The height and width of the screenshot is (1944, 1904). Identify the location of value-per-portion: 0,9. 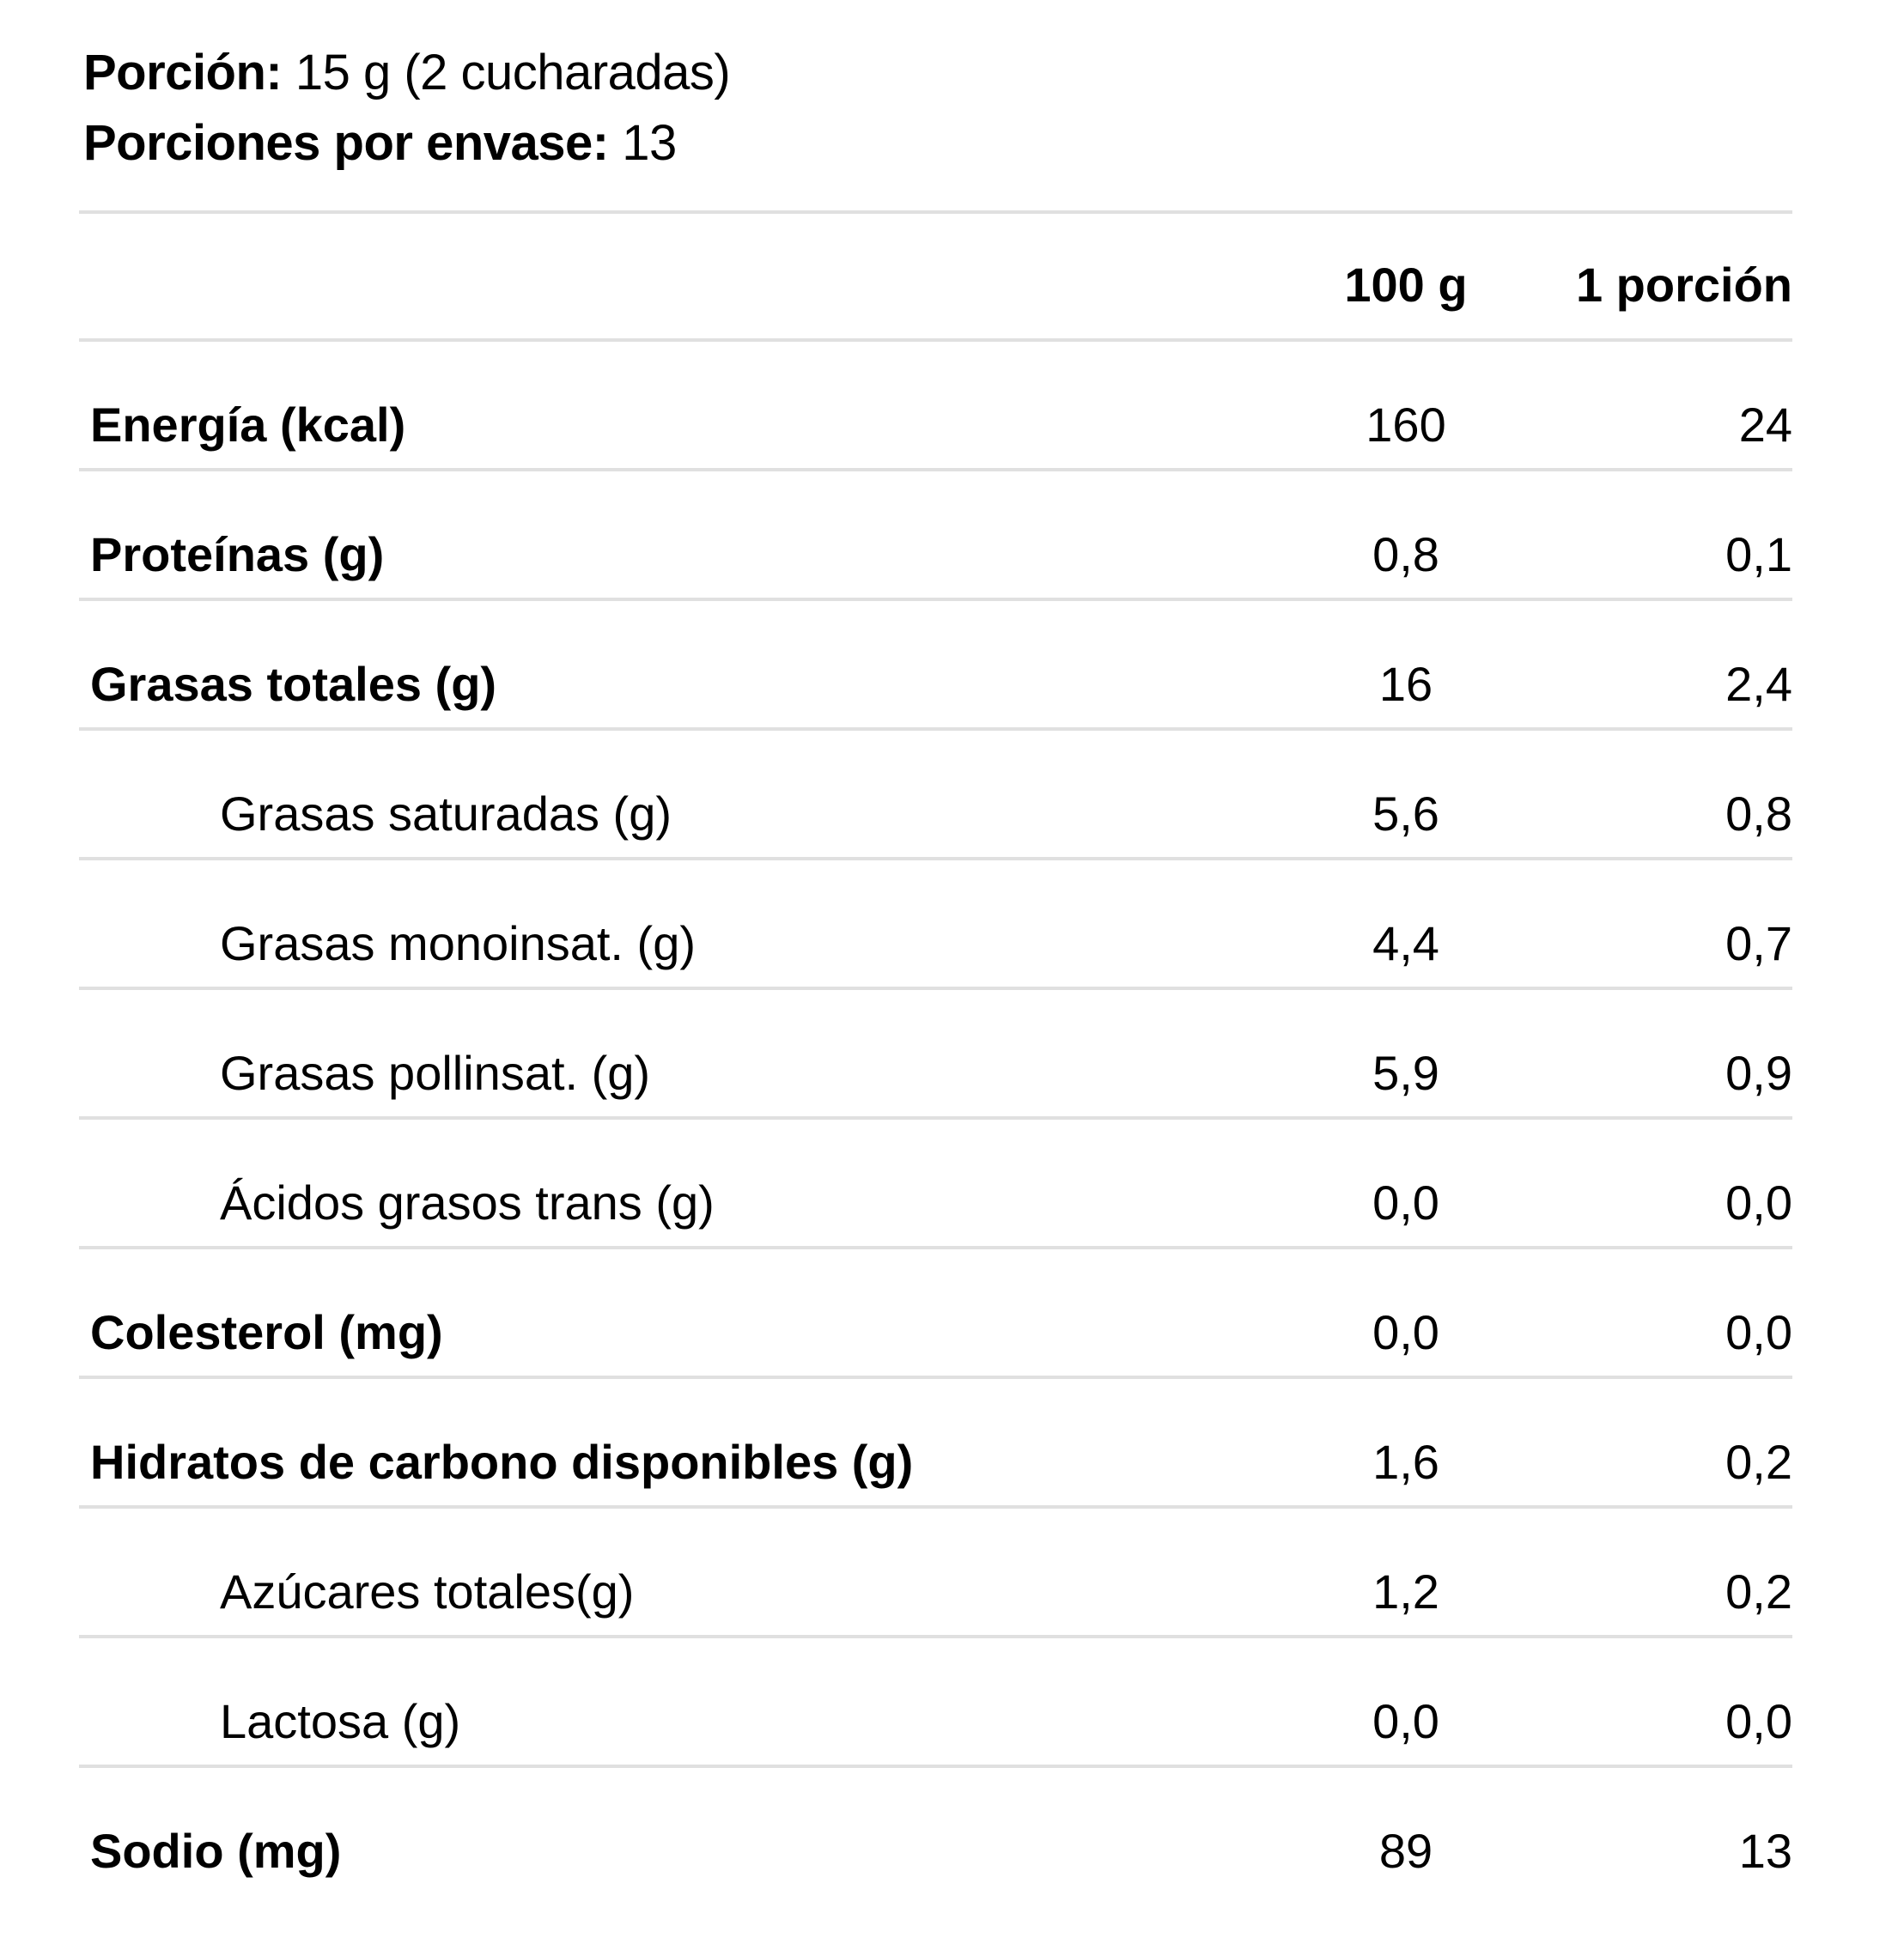
(1758, 1073).